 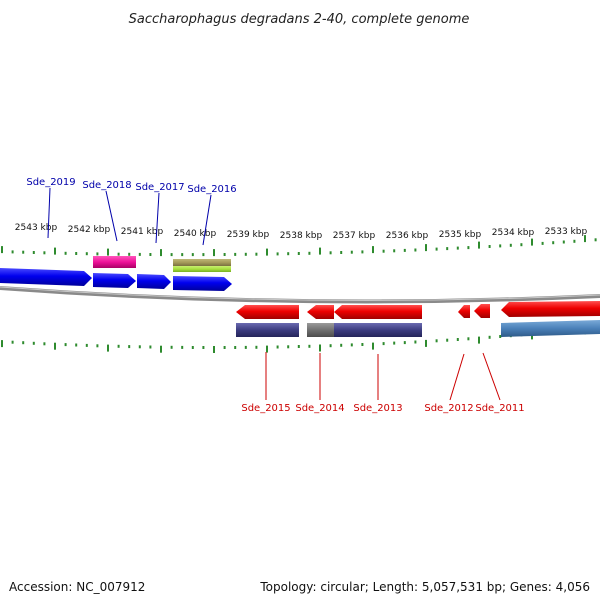 I want to click on feature-bar-lime, so click(x=202, y=269).